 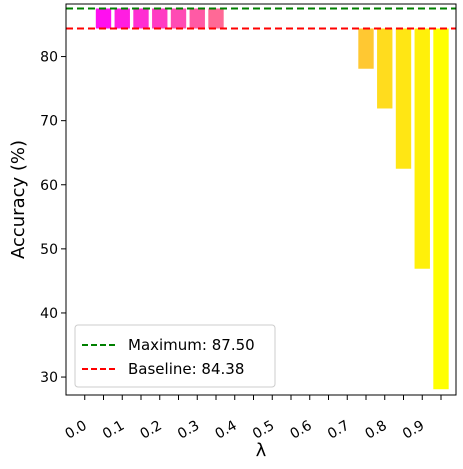 I want to click on x-tick-label: 0.3, so click(x=188, y=430).